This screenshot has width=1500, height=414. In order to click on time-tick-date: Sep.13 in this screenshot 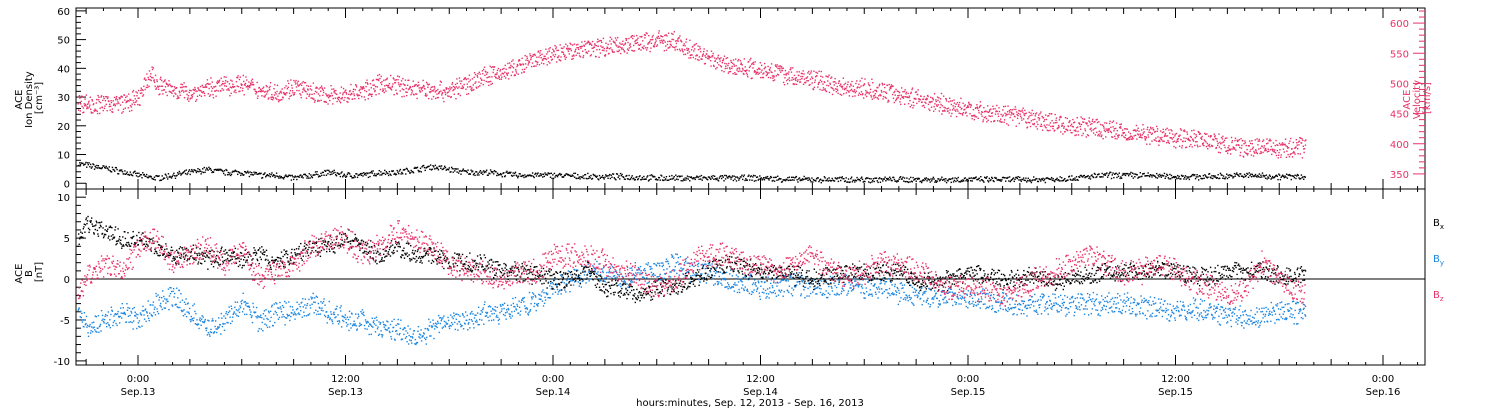, I will do `click(345, 392)`.